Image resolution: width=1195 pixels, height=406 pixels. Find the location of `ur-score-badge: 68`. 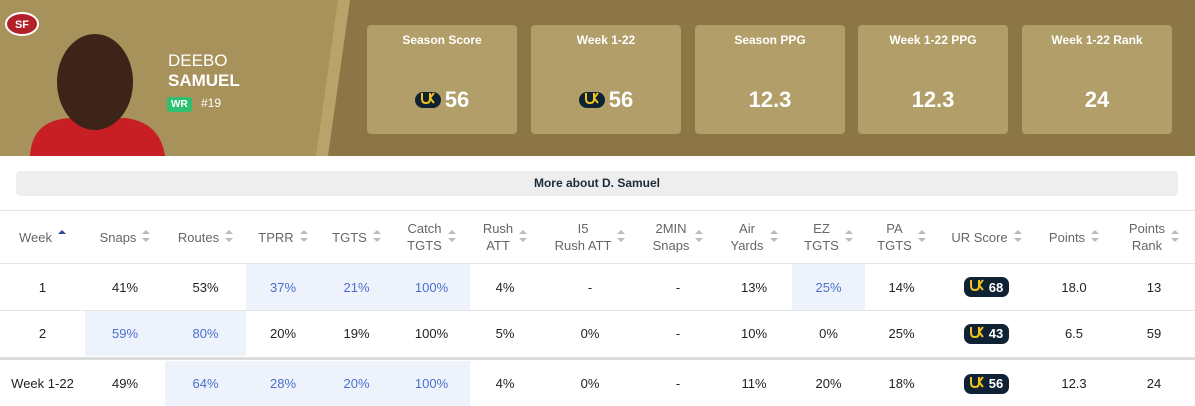

ur-score-badge: 68 is located at coordinates (986, 287).